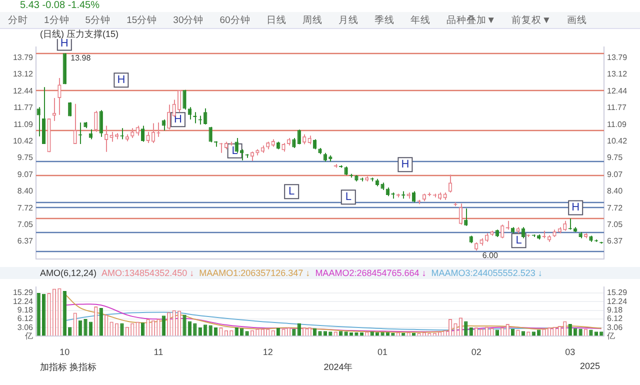  Describe the element at coordinates (25, 309) in the screenshot. I see `y-tick-label: 9.18` at that location.